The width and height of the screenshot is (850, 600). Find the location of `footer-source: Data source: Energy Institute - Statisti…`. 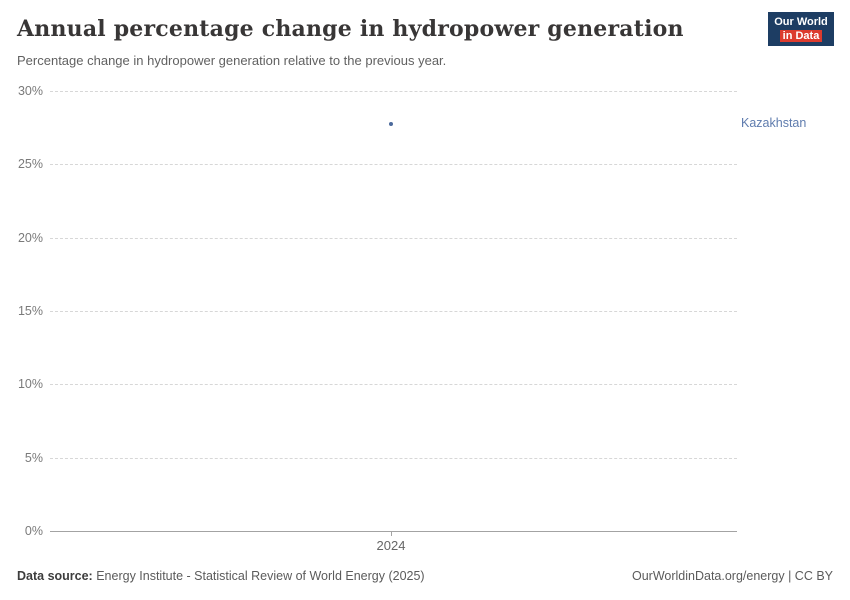

footer-source: Data source: Energy Institute - Statisti… is located at coordinates (221, 576).